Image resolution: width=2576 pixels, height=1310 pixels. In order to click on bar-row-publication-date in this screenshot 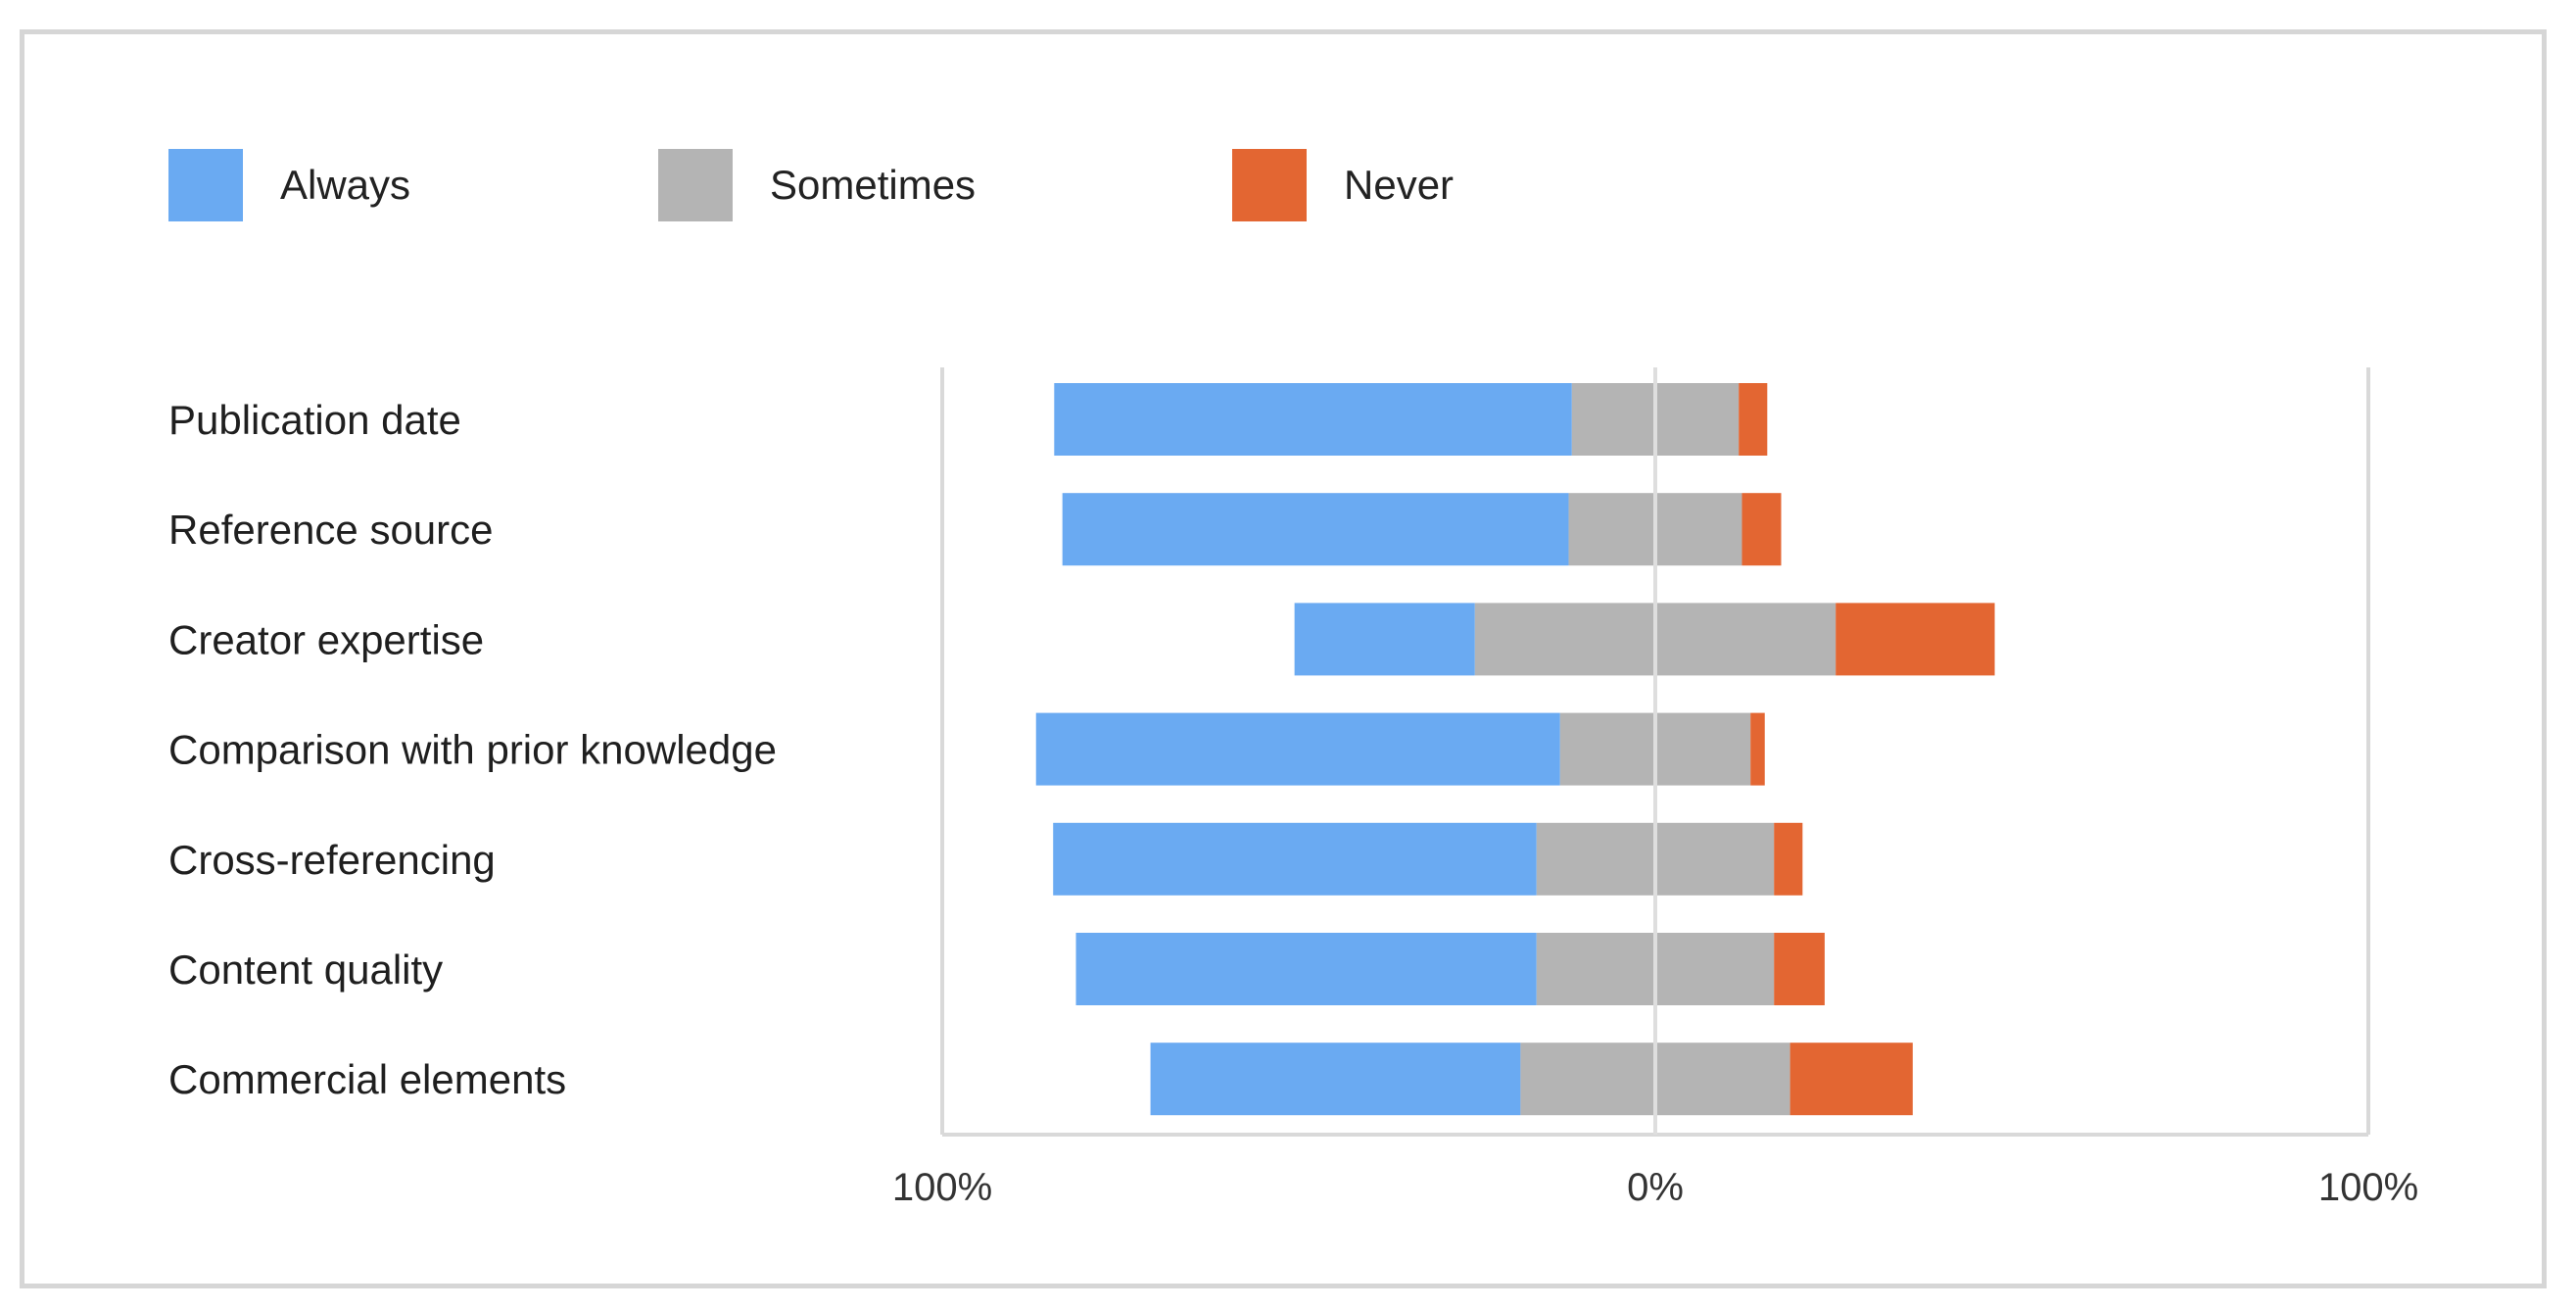, I will do `click(1411, 419)`.